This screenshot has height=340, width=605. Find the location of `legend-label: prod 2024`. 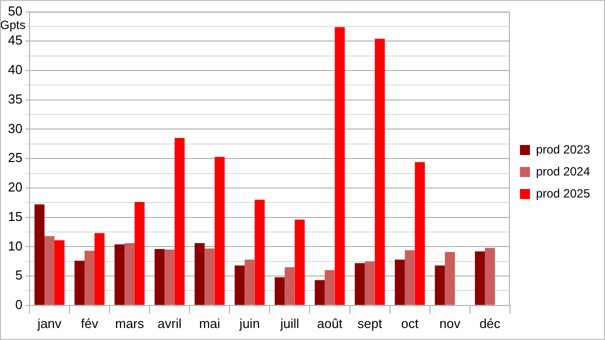

legend-label: prod 2024 is located at coordinates (563, 171).